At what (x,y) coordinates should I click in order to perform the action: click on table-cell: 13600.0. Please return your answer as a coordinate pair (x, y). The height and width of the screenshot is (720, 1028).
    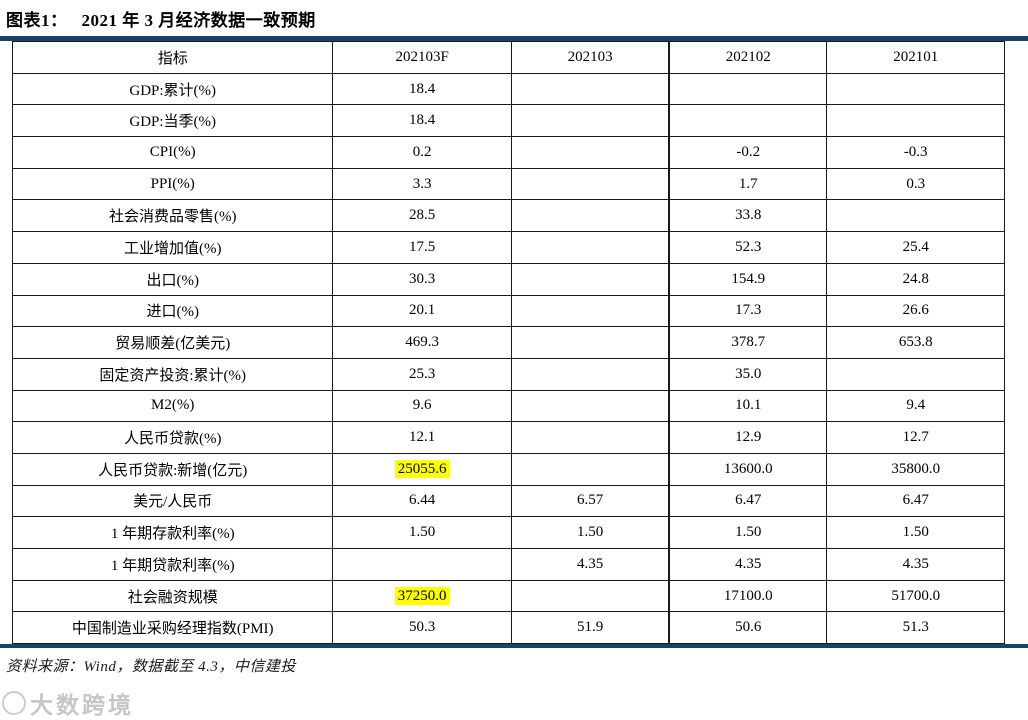
    Looking at the image, I should click on (748, 469).